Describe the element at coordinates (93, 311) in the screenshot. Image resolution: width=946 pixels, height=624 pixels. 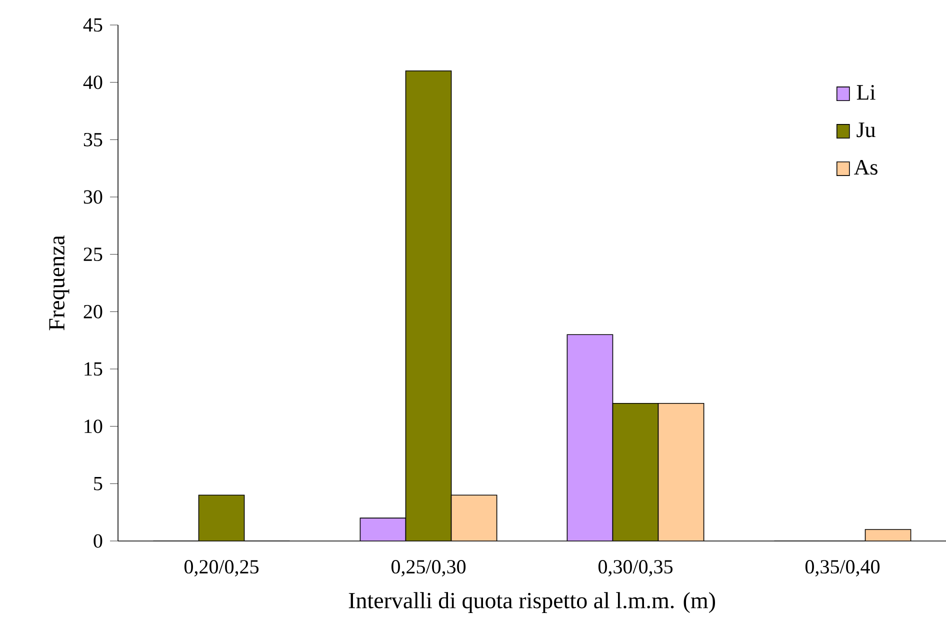
I see `y-tick-label: 20` at that location.